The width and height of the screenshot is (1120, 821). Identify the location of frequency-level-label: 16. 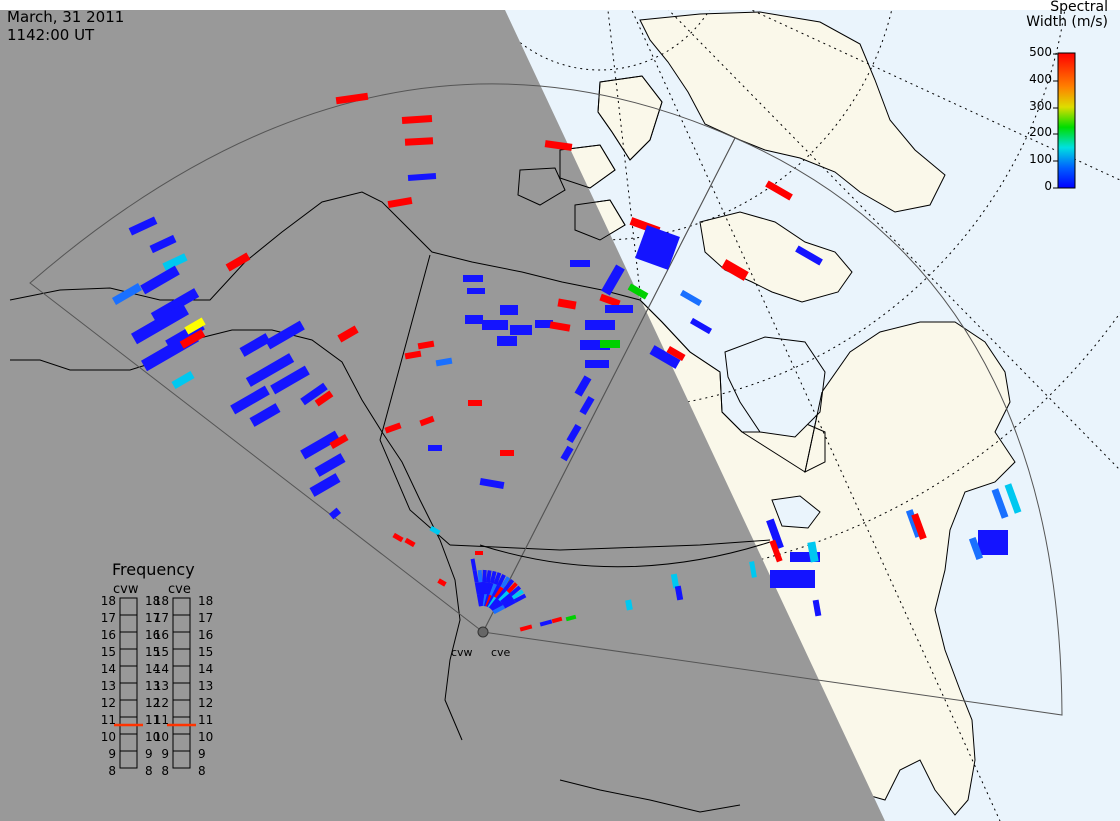
(108, 635).